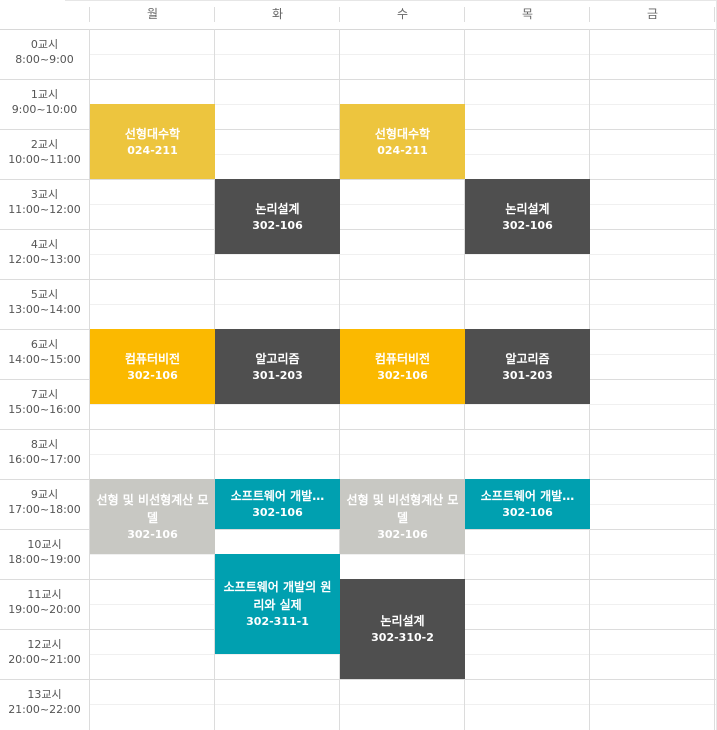 The width and height of the screenshot is (717, 730). I want to click on period-name: 13교시, so click(44, 694).